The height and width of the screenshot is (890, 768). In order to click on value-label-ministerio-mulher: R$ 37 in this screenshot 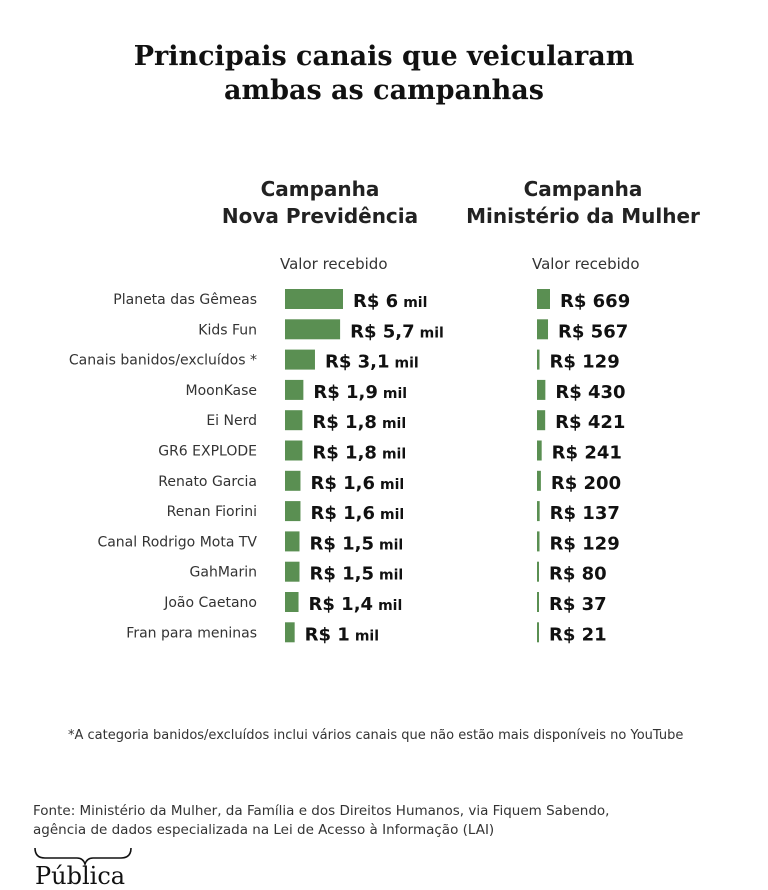, I will do `click(578, 604)`.